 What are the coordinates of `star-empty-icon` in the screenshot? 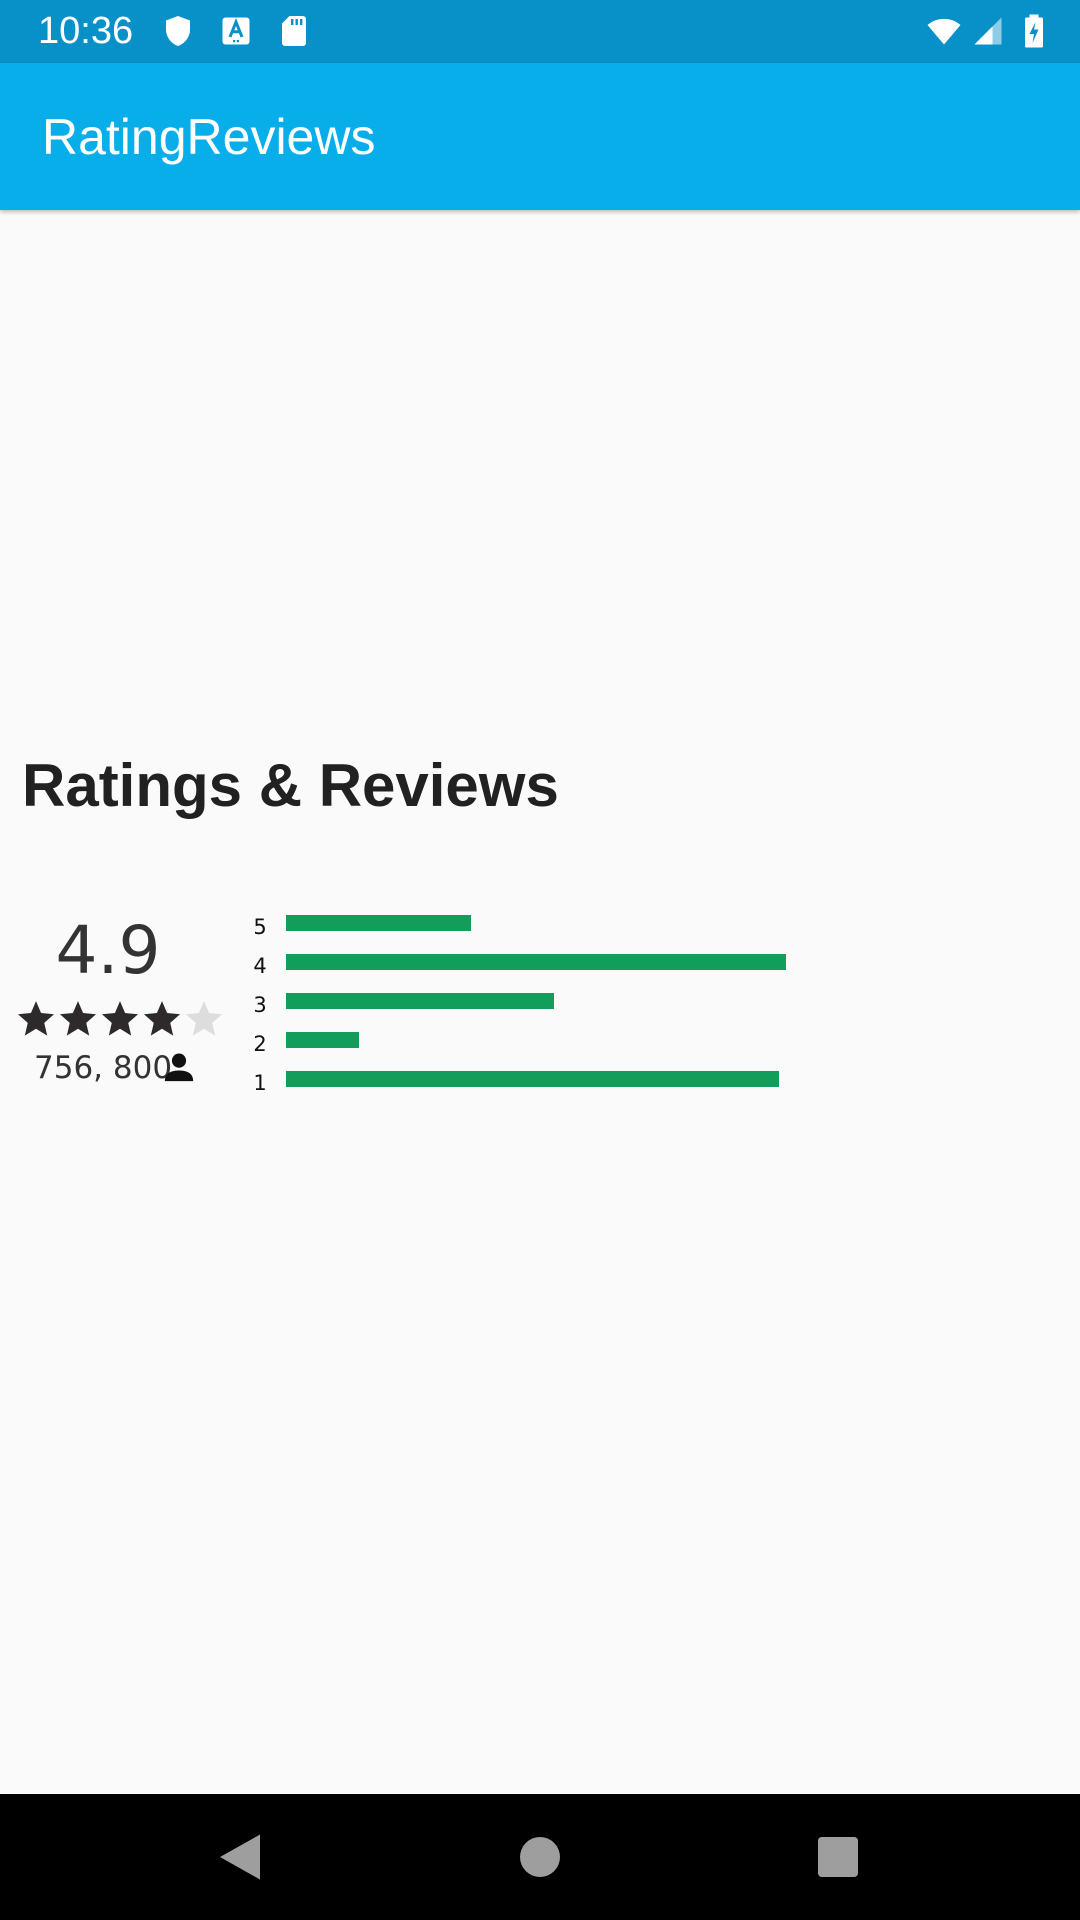 It's located at (204, 1018).